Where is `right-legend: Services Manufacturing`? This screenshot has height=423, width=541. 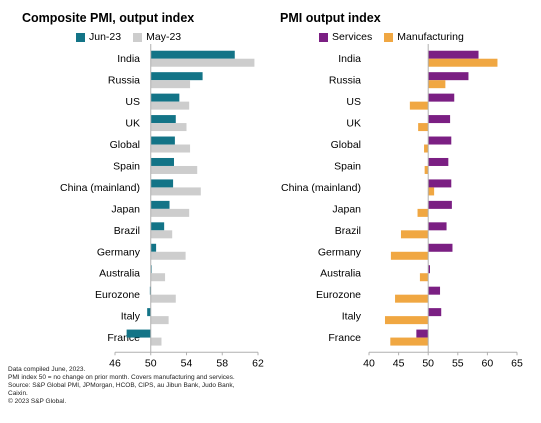 right-legend: Services Manufacturing is located at coordinates (391, 37).